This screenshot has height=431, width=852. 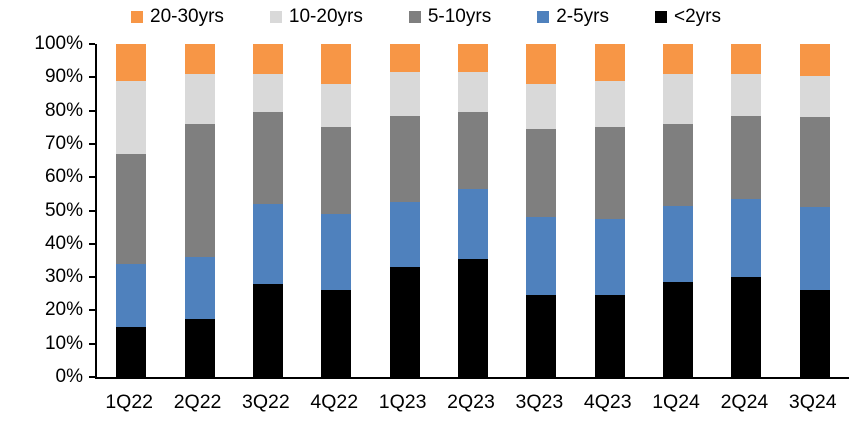 I want to click on legend-label: 5-10yrs, so click(x=459, y=16).